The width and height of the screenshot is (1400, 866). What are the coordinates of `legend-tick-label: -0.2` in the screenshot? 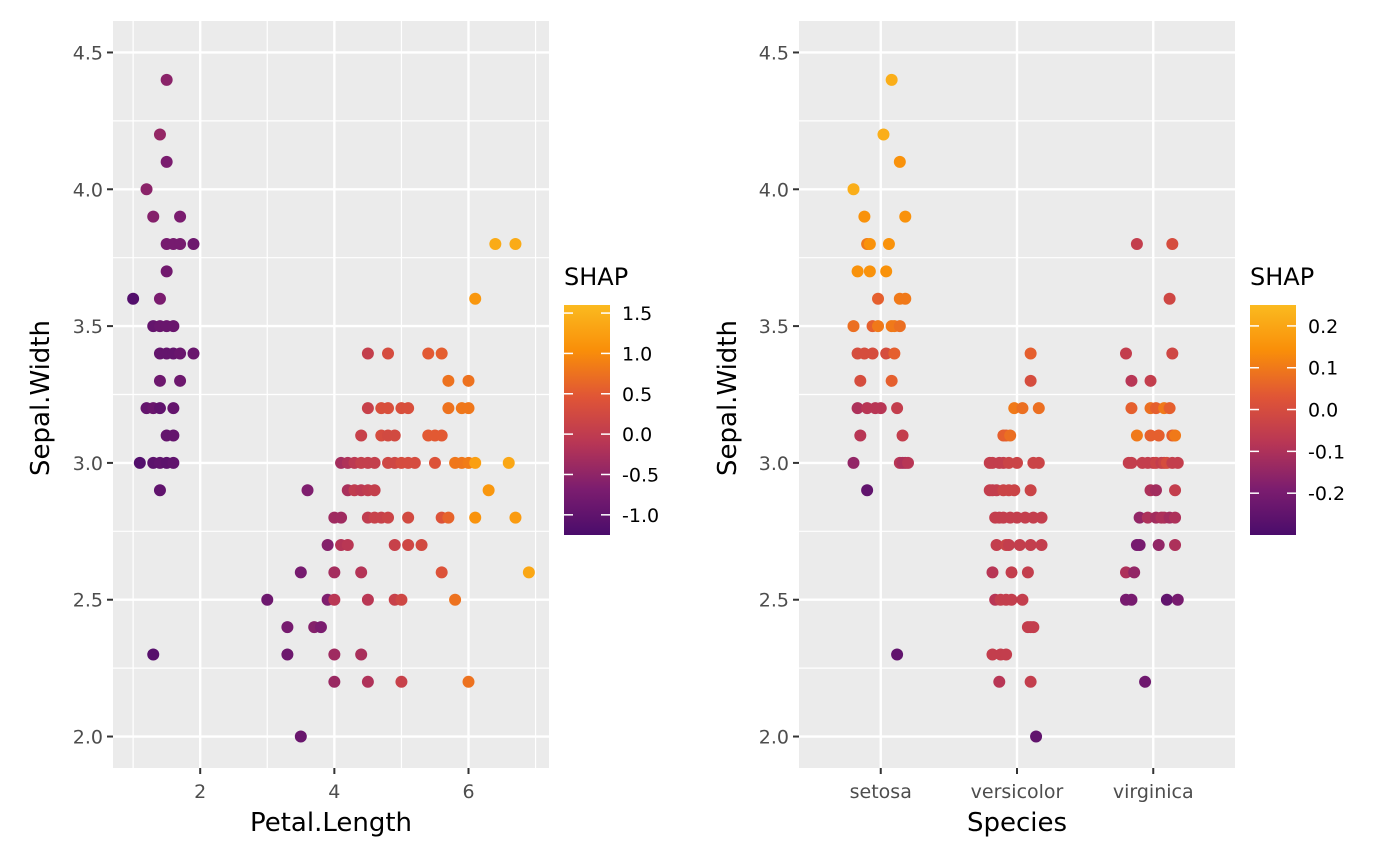 It's located at (1326, 494).